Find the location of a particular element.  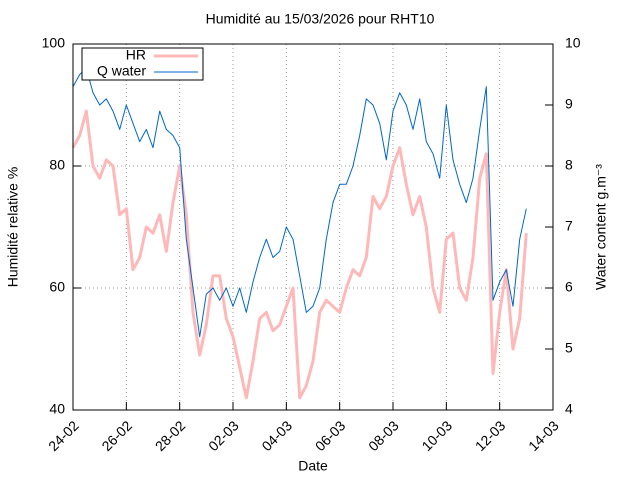

y-tick-label: 100 is located at coordinates (54, 43).